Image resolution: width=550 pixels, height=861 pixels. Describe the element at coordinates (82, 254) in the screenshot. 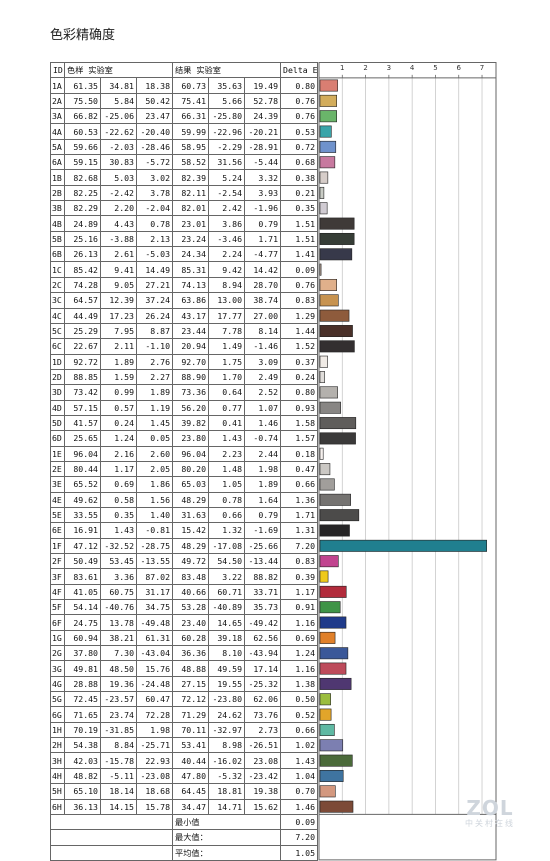

I see `cell-ref-lab: 26.13` at that location.